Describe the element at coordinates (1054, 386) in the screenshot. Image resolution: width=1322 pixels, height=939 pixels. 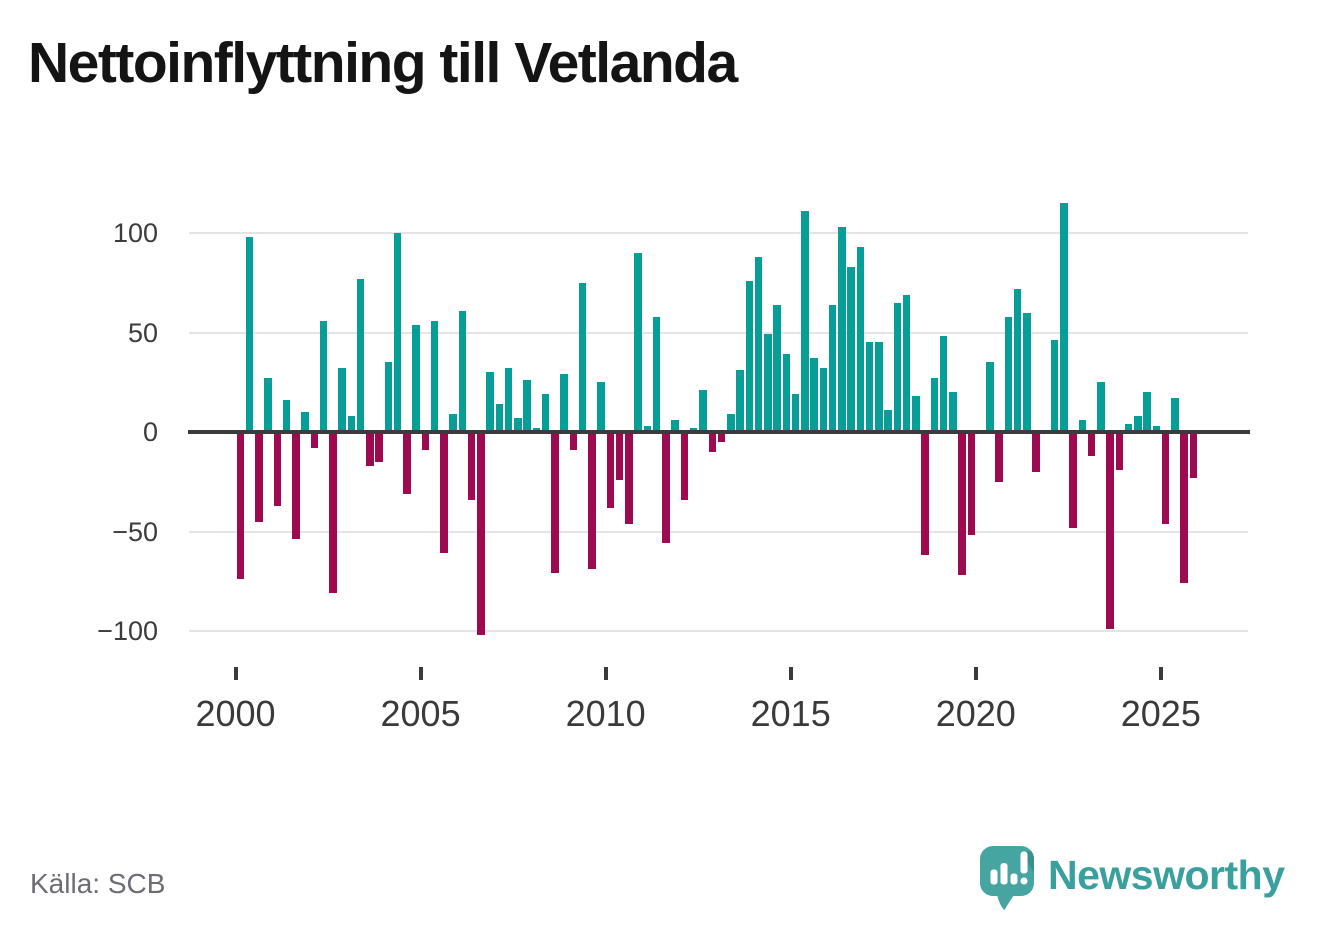
I see `bar-2022-q1` at that location.